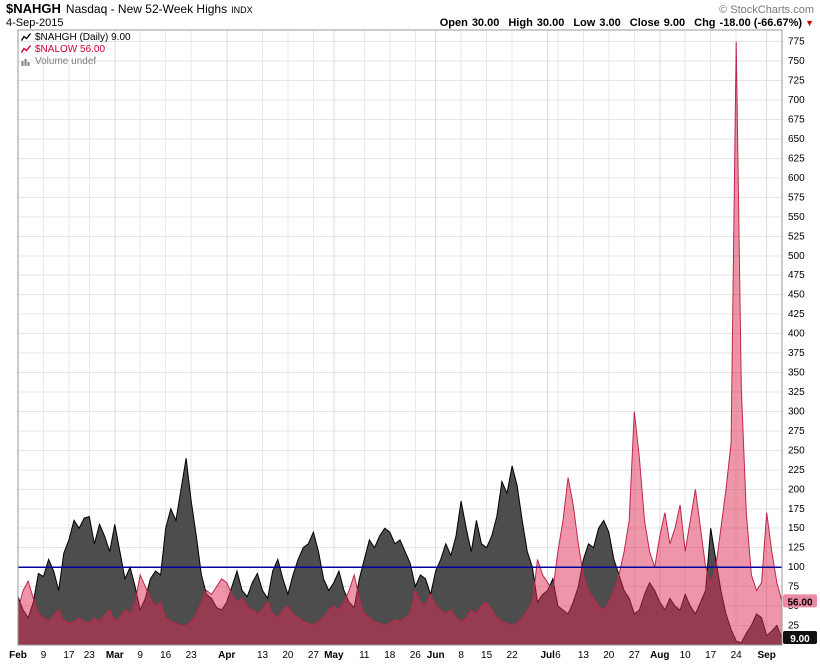 The height and width of the screenshot is (668, 820). I want to click on y-axis-label: 125, so click(796, 548).